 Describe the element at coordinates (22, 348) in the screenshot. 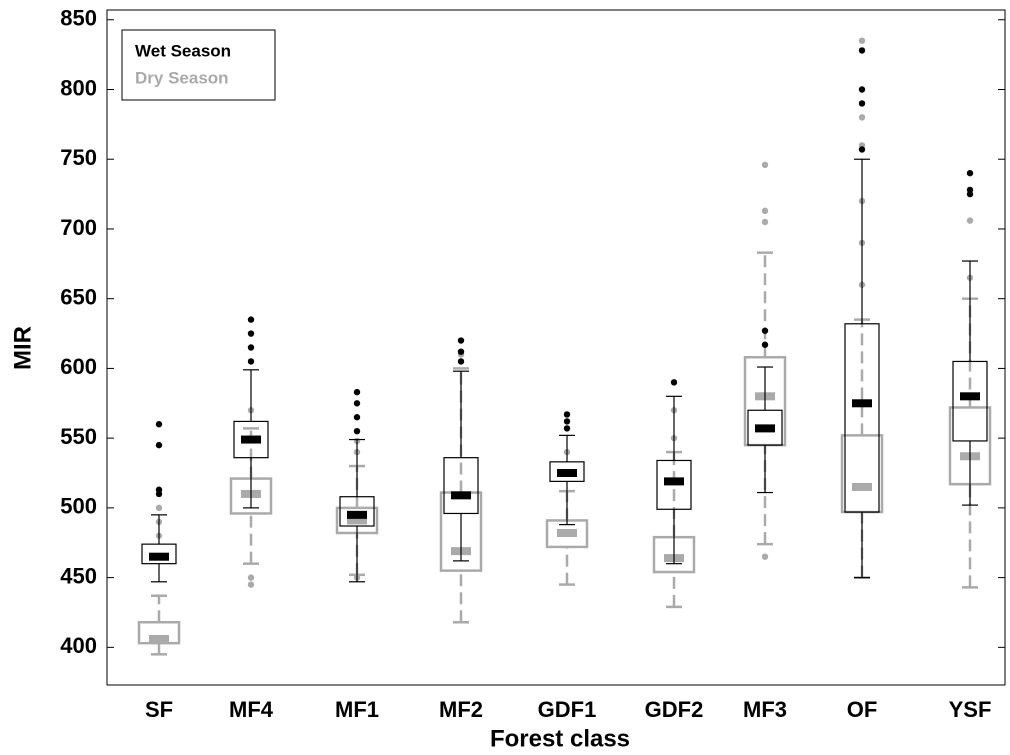

I see `y-axis-label: MIR` at that location.